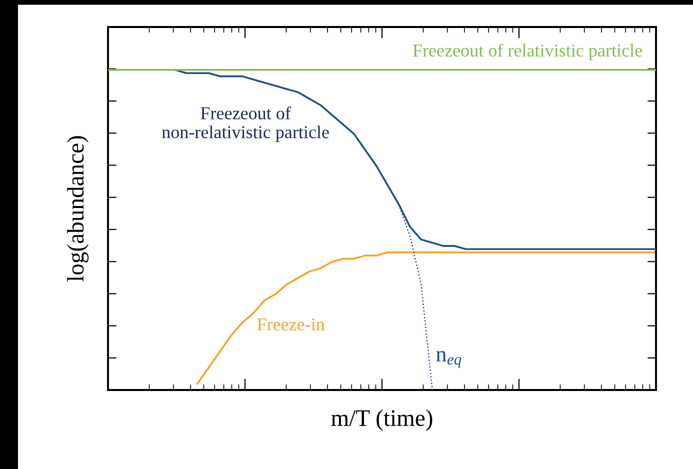 This screenshot has height=469, width=693. What do you see at coordinates (381, 420) in the screenshot?
I see `x-axis-title: m/T (time)` at bounding box center [381, 420].